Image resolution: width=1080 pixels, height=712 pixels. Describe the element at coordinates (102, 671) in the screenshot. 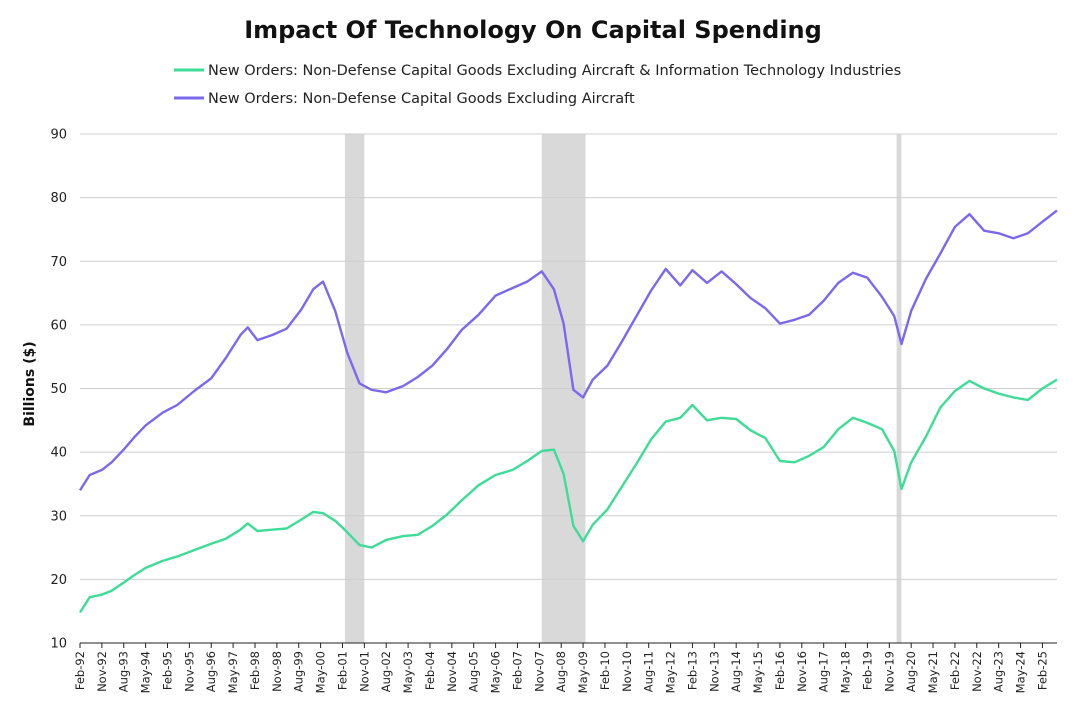

I see `x-tick-label: Nov-92` at that location.